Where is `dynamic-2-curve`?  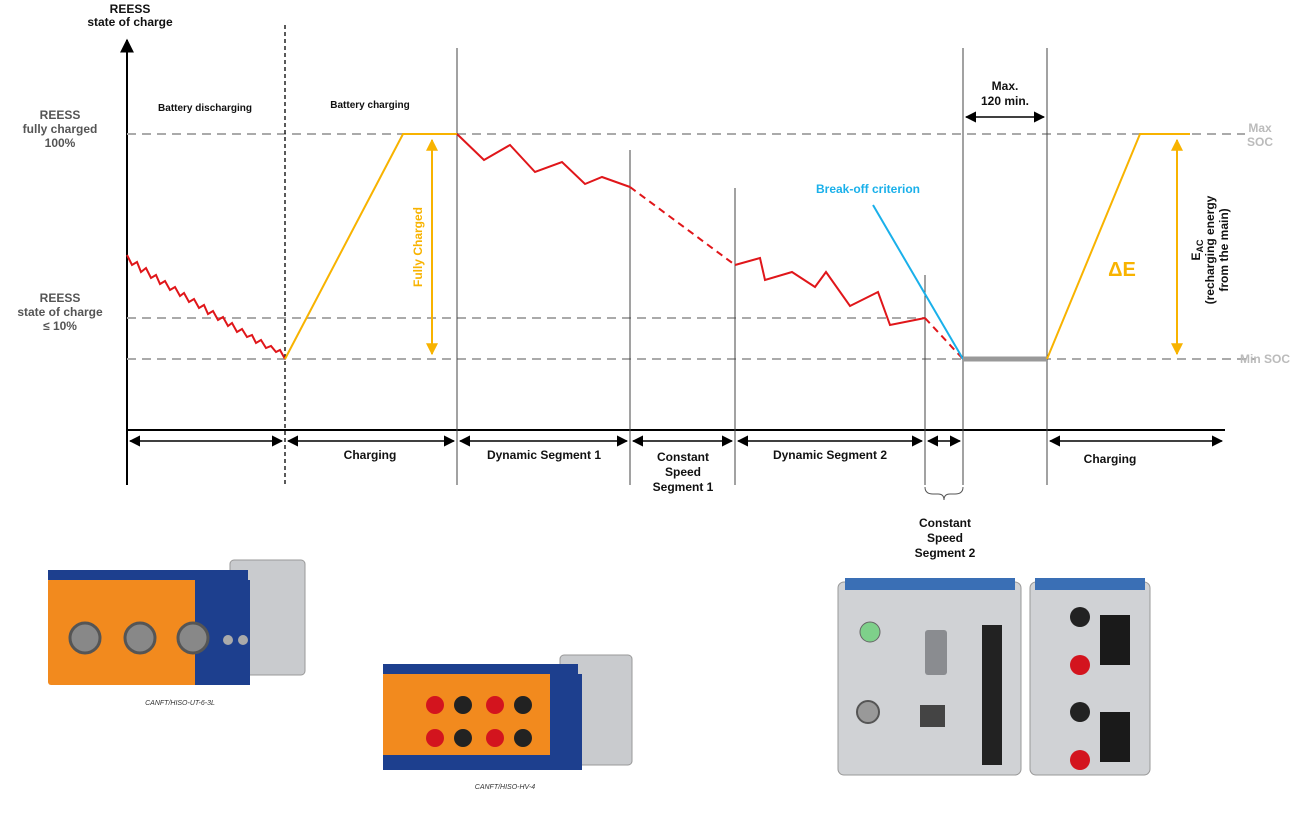
dynamic-2-curve is located at coordinates (830, 291).